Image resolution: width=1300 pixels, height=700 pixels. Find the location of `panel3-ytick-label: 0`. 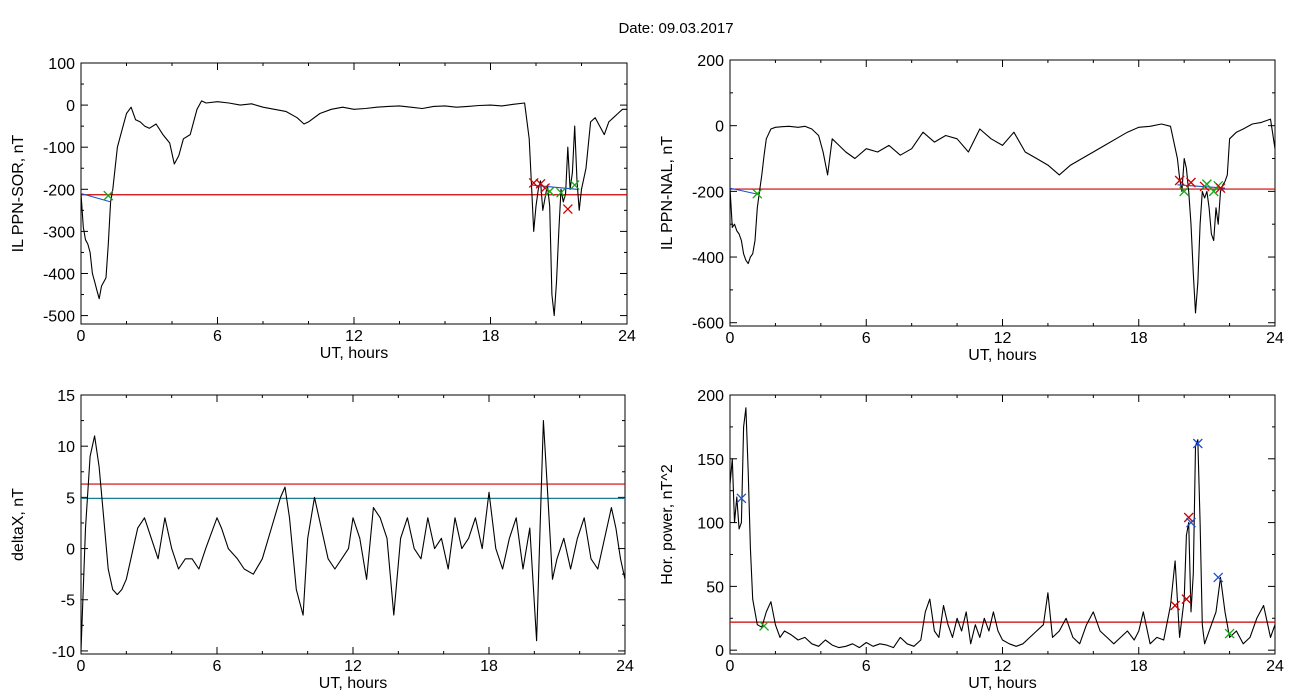

panel3-ytick-label: 0 is located at coordinates (70, 550).